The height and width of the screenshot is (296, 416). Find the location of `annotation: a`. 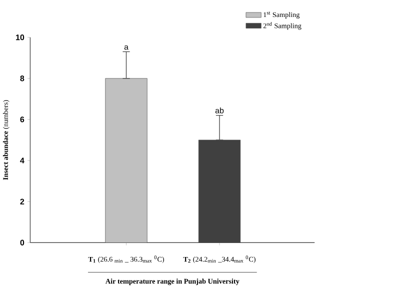

annotation: a is located at coordinates (126, 47).